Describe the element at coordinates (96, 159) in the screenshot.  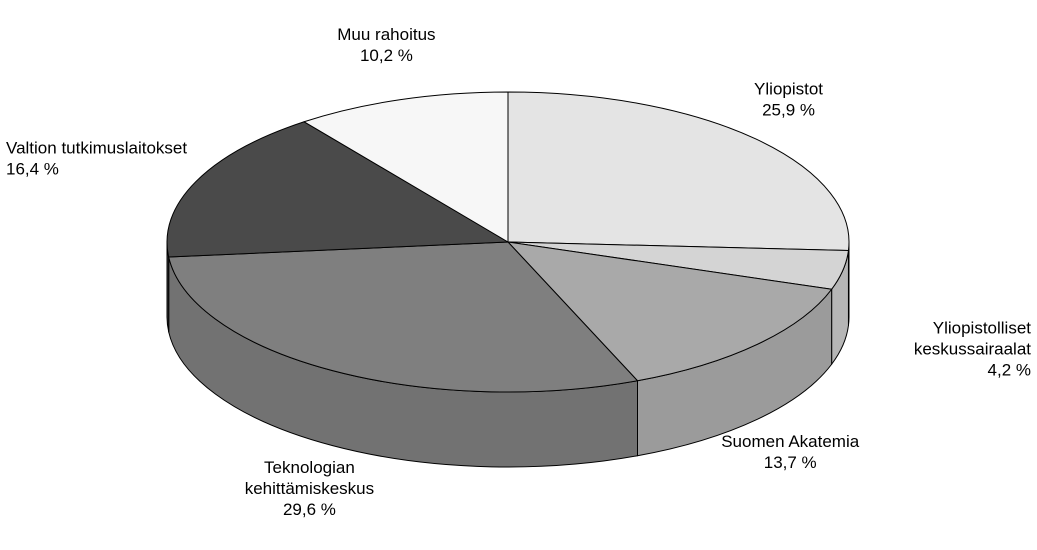
I see `slice-label-valtion-tutkimuslaitokset: Valtion tutkimuslaitokset 16,4 %` at that location.